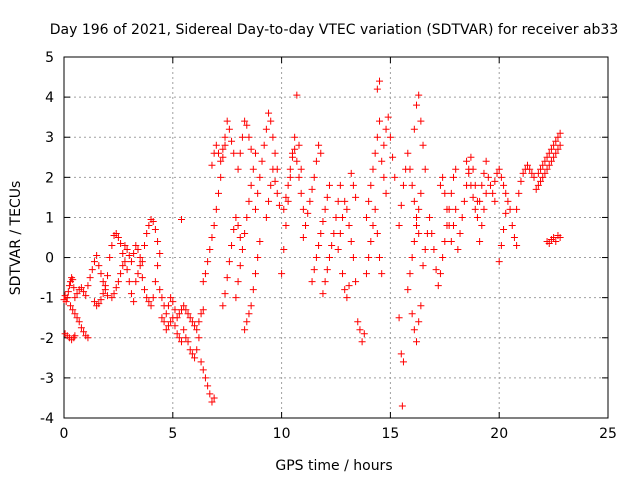  What do you see at coordinates (49, 58) in the screenshot?
I see `y-tick-label: 5` at bounding box center [49, 58].